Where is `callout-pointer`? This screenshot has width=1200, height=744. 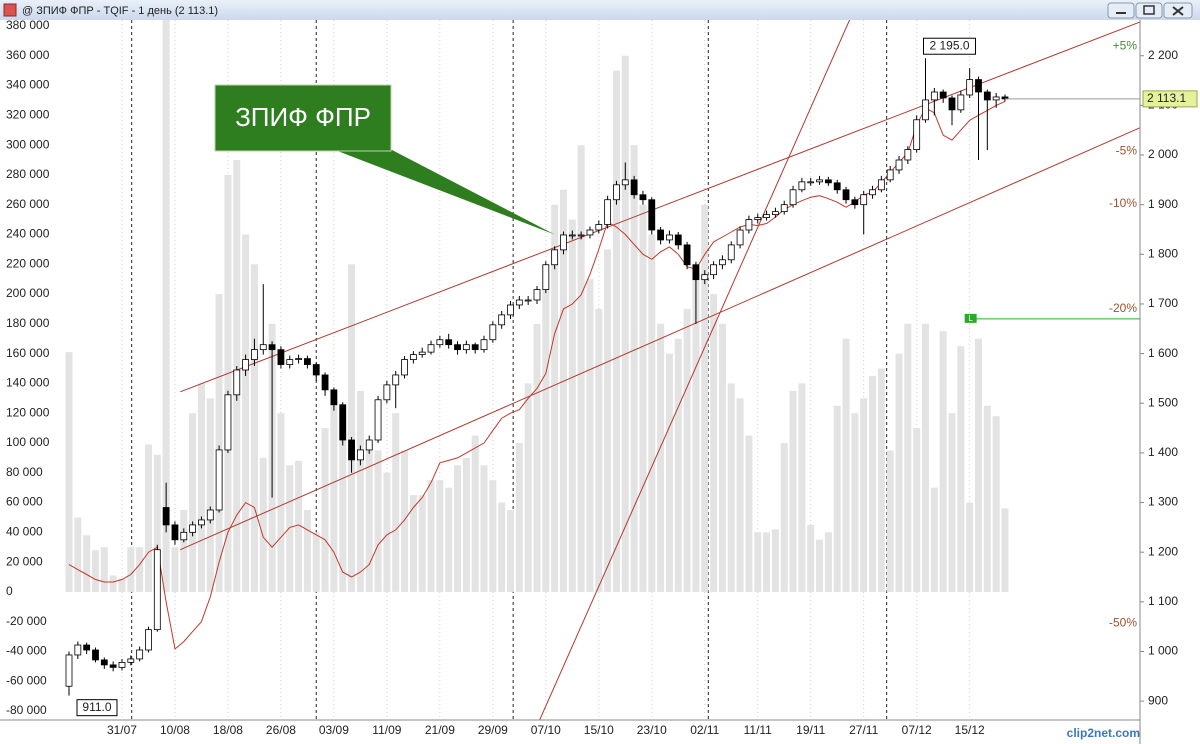 callout-pointer is located at coordinates (445, 192).